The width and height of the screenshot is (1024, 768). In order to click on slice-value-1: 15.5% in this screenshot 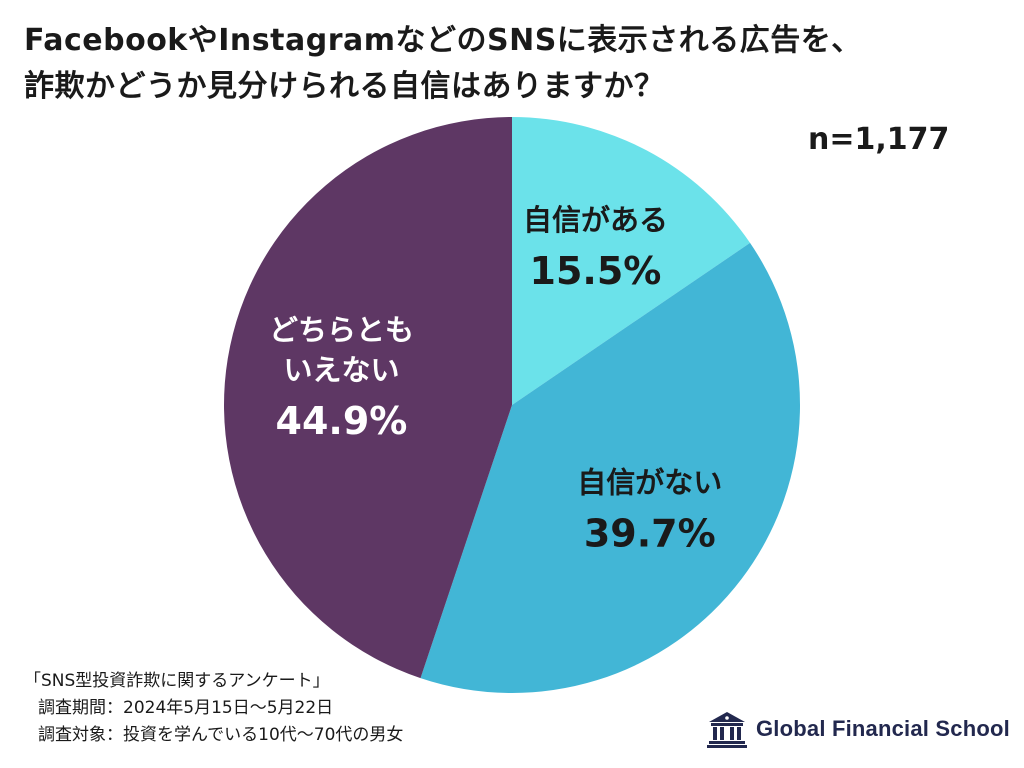, I will do `click(596, 271)`.